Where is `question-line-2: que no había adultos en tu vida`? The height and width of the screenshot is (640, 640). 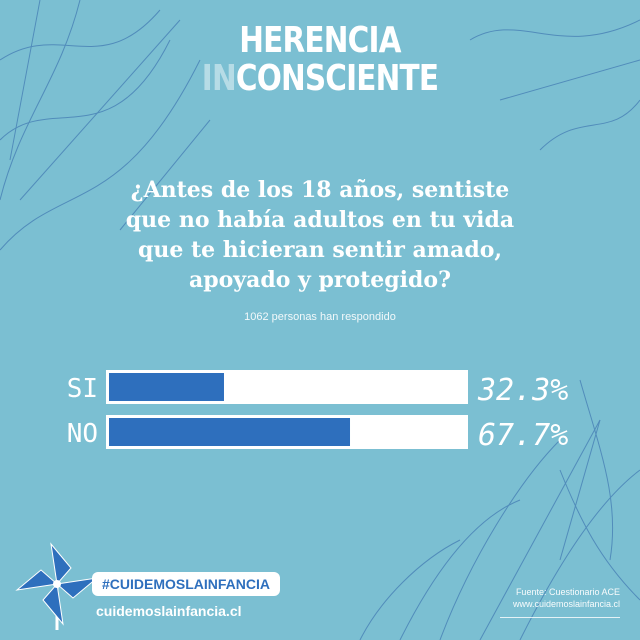 question-line-2: que no había adultos en tu vida is located at coordinates (320, 220).